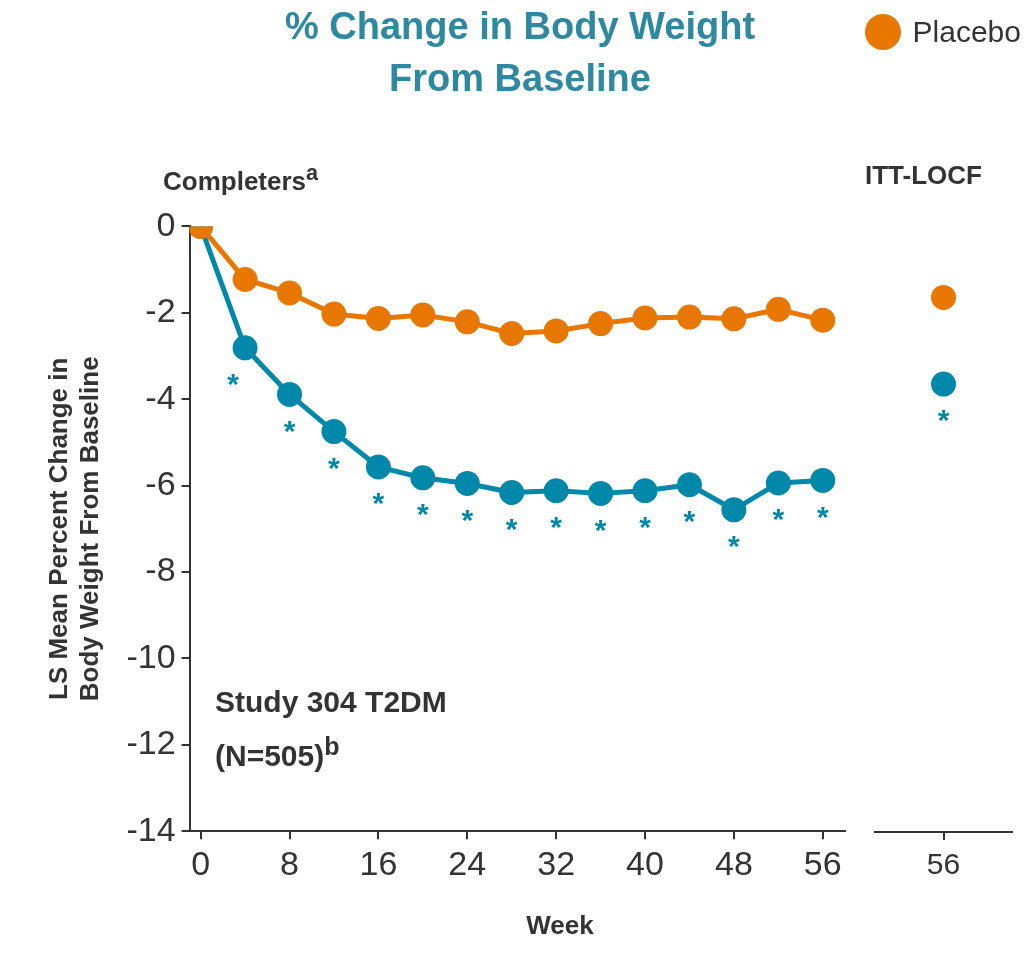 This screenshot has width=1027, height=974. Describe the element at coordinates (331, 729) in the screenshot. I see `annotation: Study 304 T2DM (N=505)$^{b}$` at that location.